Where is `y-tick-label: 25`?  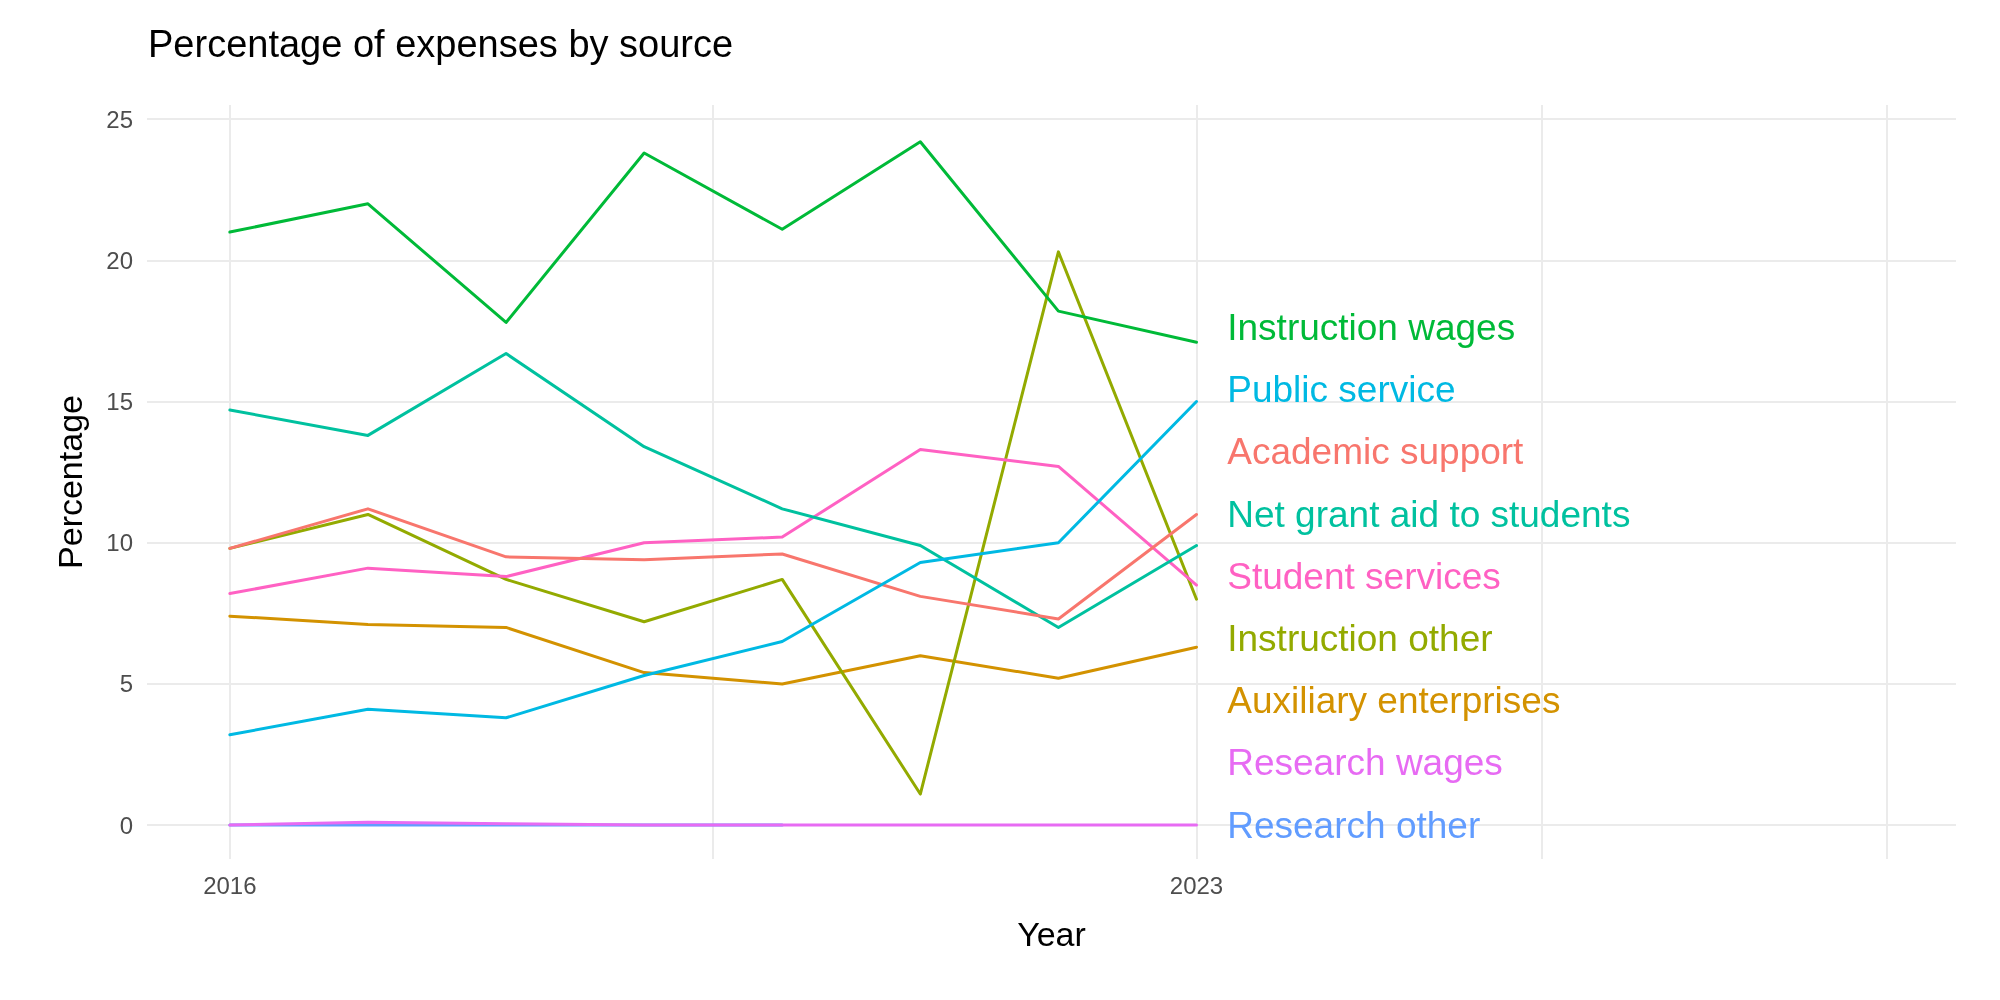
y-tick-label: 25 is located at coordinates (119, 119).